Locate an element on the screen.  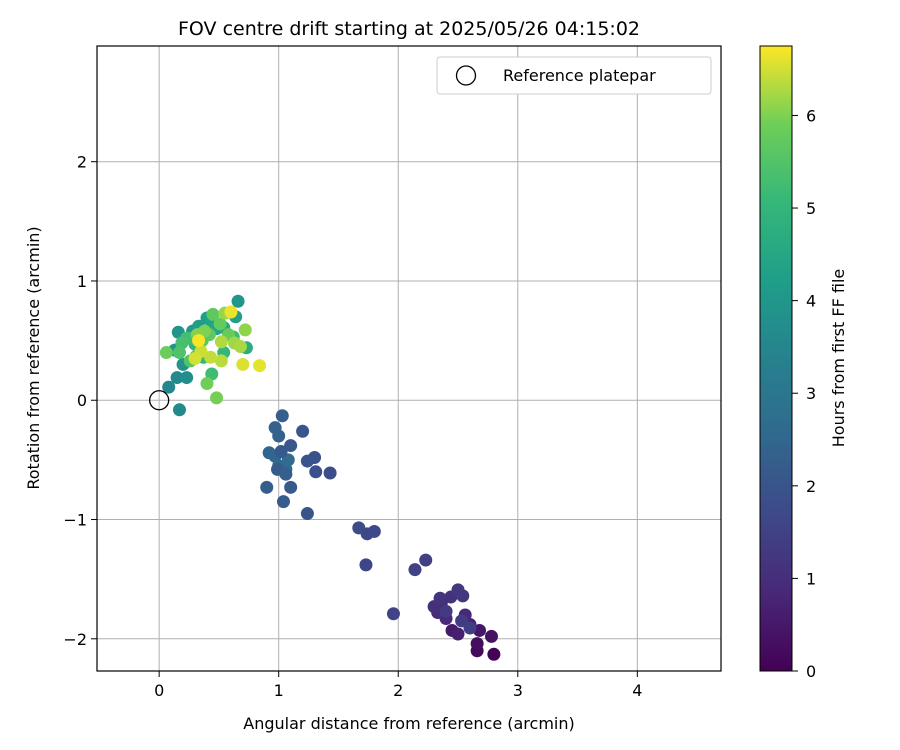
legend-box is located at coordinates (574, 75).